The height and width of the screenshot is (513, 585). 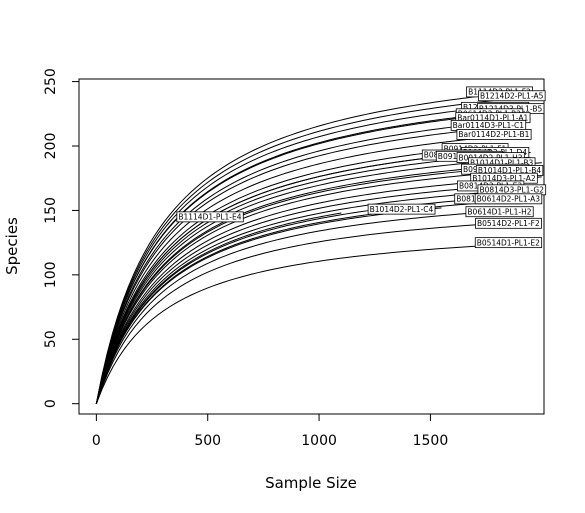 What do you see at coordinates (311, 483) in the screenshot?
I see `x-axis-label: Sample Size` at bounding box center [311, 483].